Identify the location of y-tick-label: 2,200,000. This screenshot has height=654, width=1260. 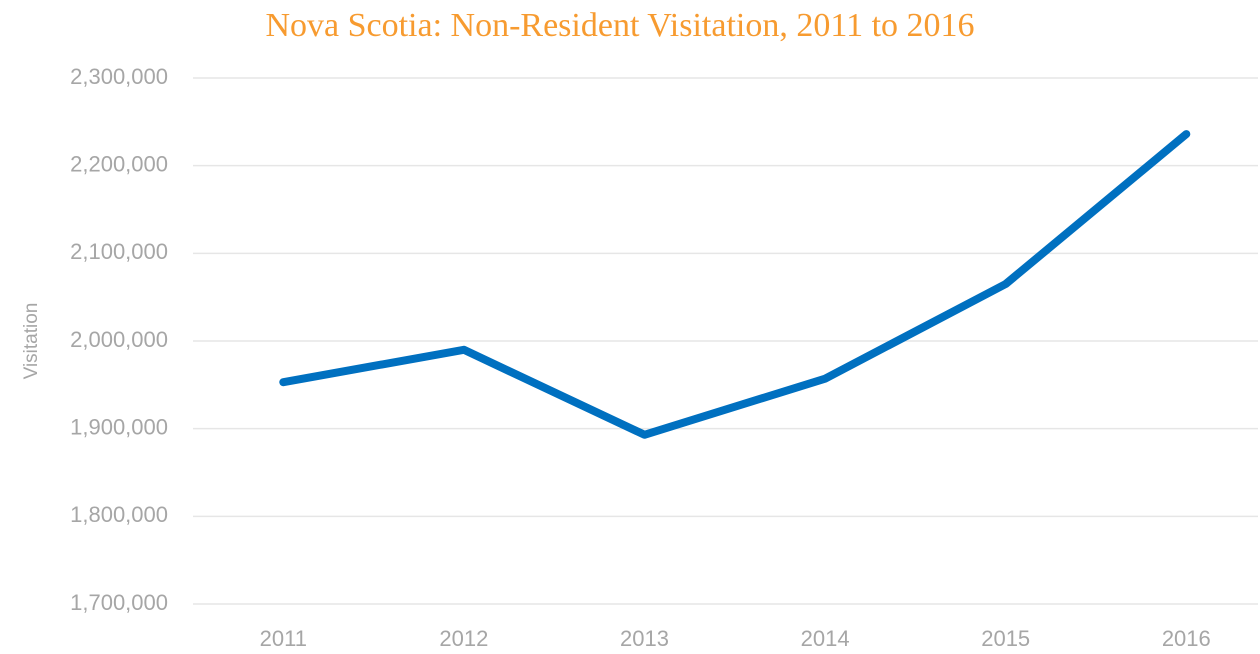
(119, 163).